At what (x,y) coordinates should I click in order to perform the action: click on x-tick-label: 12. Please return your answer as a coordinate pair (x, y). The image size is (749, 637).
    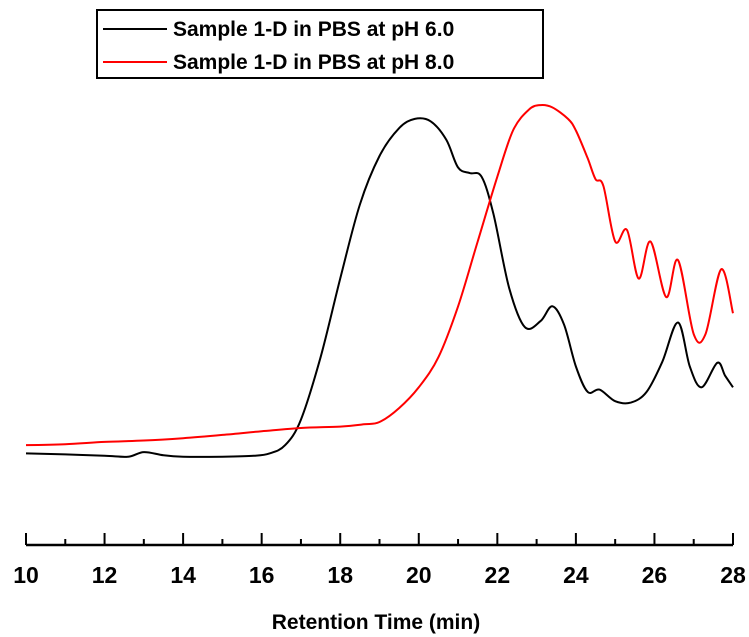
    Looking at the image, I should click on (105, 575).